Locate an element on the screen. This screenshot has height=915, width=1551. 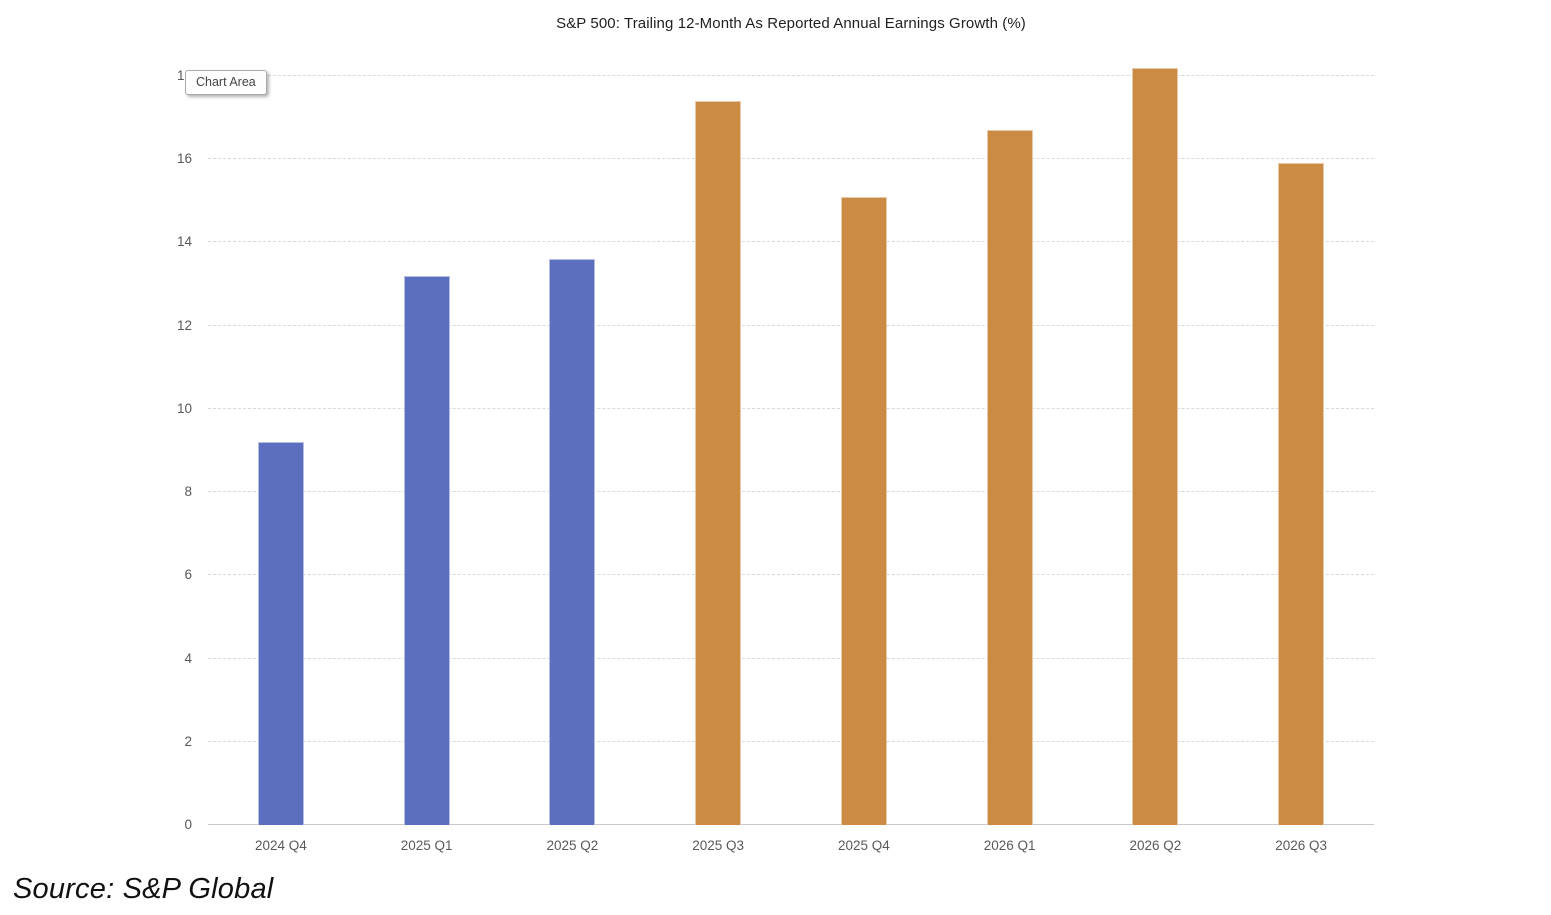
y-tick-label: 8 is located at coordinates (188, 492).